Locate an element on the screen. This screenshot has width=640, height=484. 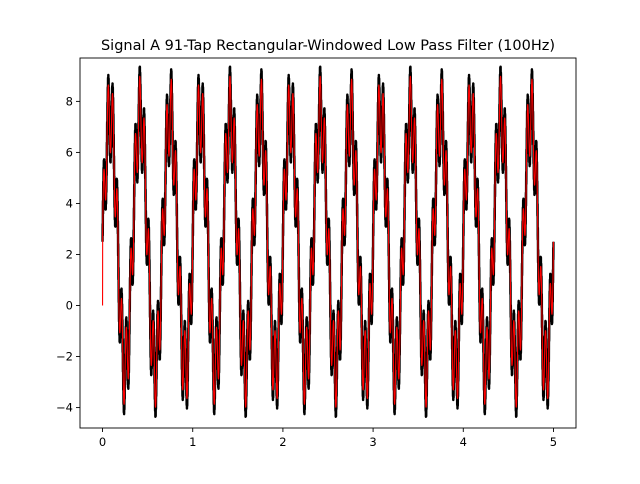
y-tick-label: 6 is located at coordinates (69, 152).